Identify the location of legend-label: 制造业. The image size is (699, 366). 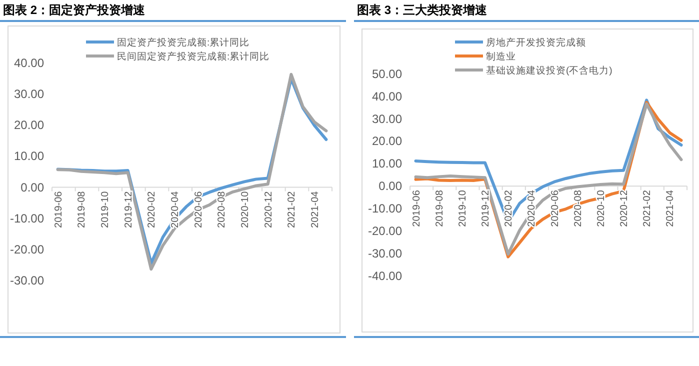
(501, 56).